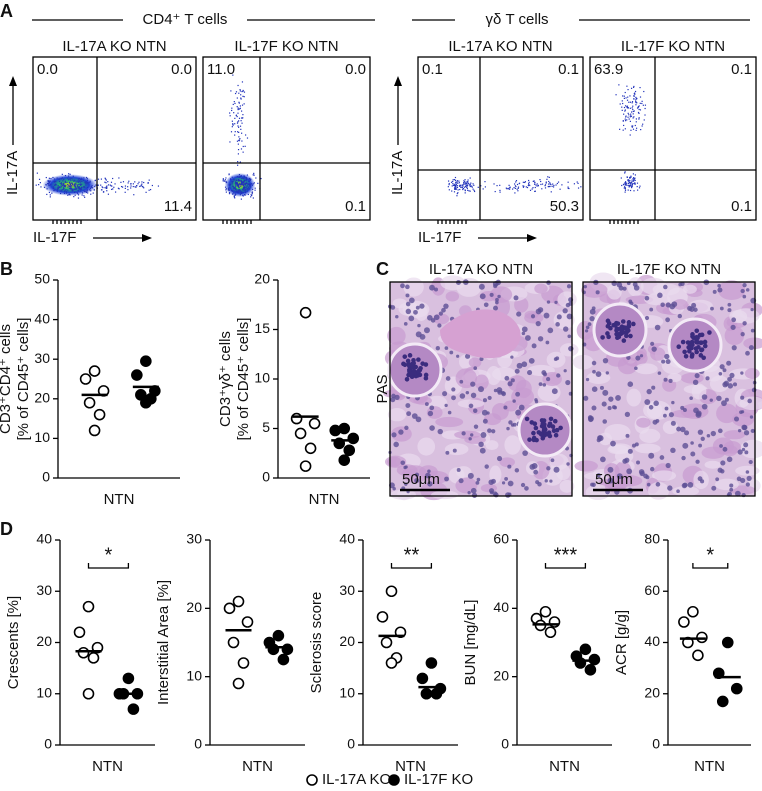 This screenshot has width=762, height=791. What do you see at coordinates (266, 427) in the screenshot?
I see `y-tick-label: 5` at bounding box center [266, 427].